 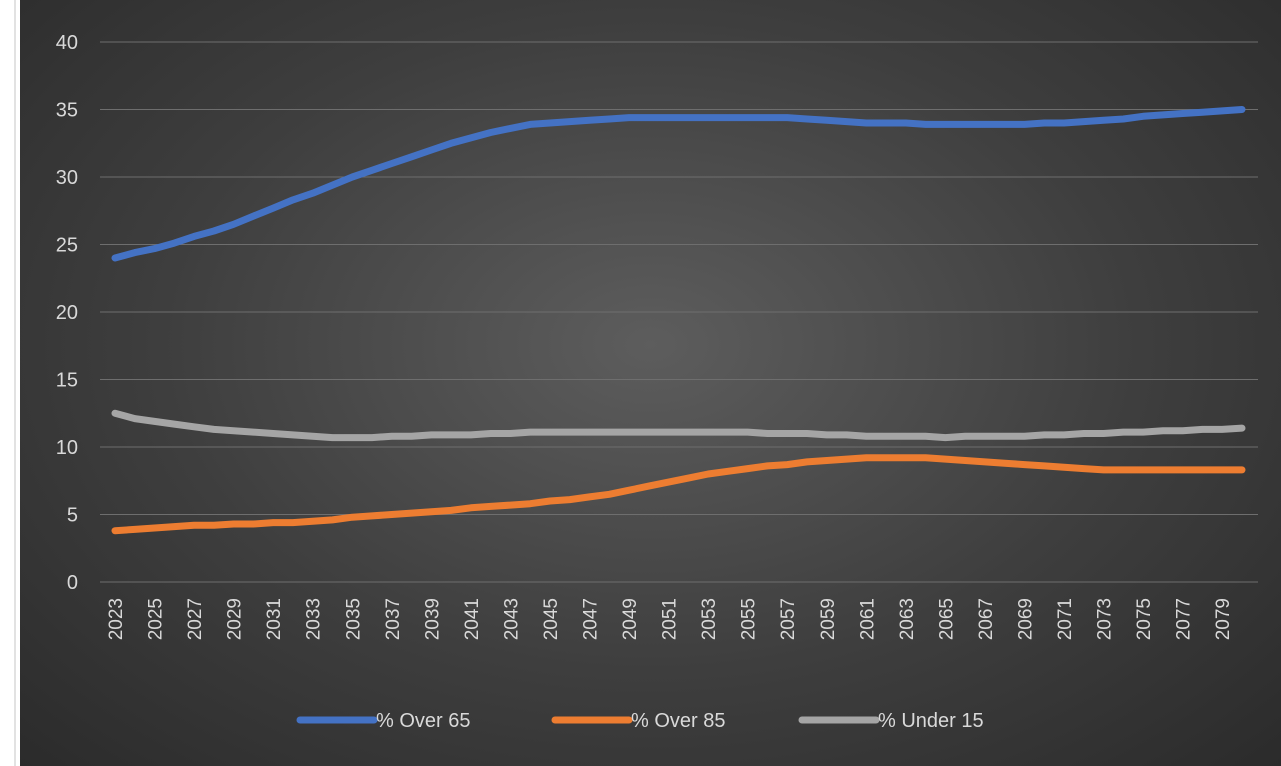 I want to click on x-tick-label: 2059, so click(x=828, y=619).